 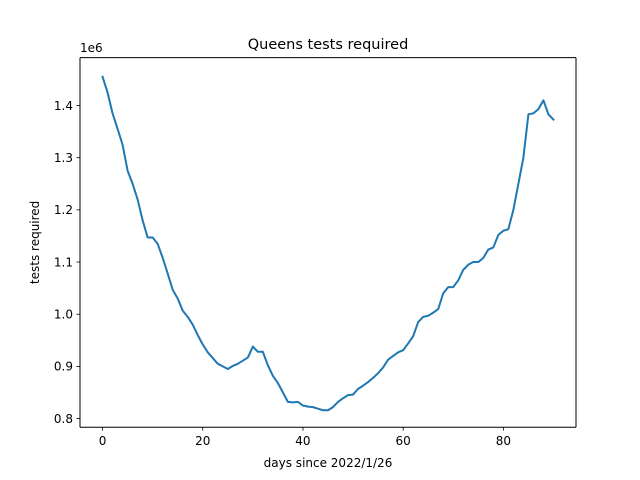 I want to click on y-axis-offset-label: 1e6, so click(x=91, y=48).